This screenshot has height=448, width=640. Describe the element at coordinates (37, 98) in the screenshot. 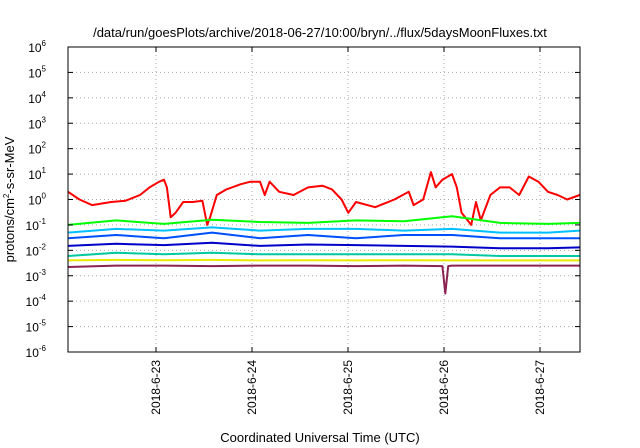

I see `y-tick-label: 10⁴` at that location.